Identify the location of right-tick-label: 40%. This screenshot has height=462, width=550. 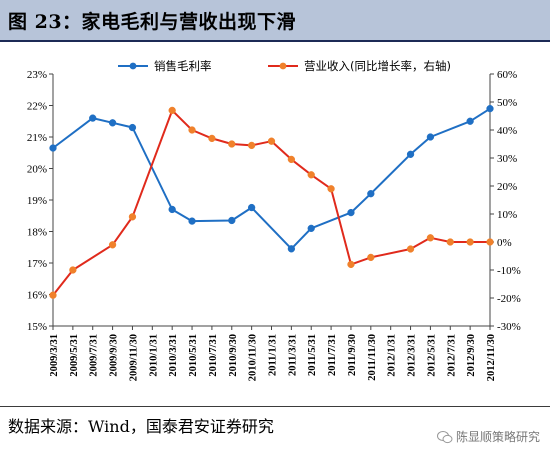
(507, 131).